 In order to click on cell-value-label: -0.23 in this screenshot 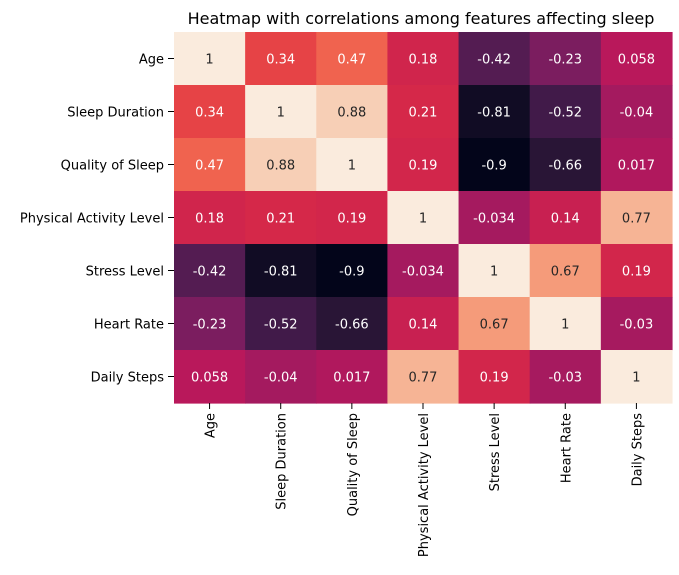, I will do `click(210, 325)`.